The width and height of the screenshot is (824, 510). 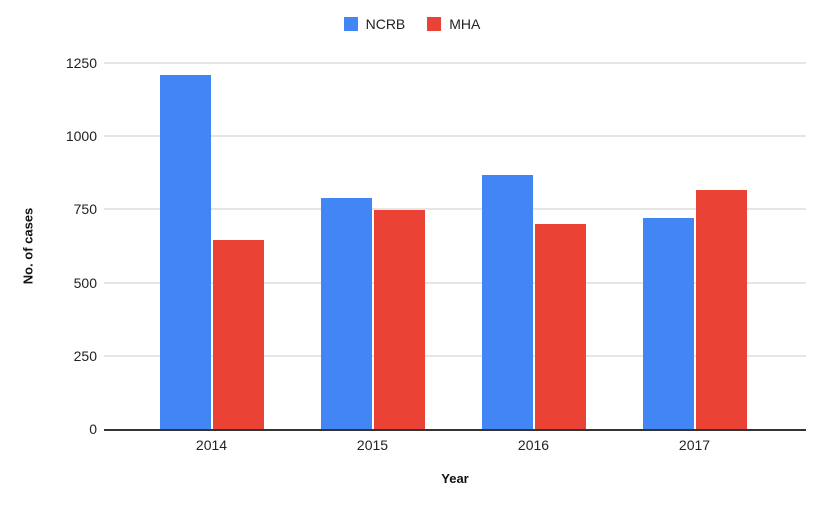 What do you see at coordinates (465, 24) in the screenshot?
I see `legend-label: MHA` at bounding box center [465, 24].